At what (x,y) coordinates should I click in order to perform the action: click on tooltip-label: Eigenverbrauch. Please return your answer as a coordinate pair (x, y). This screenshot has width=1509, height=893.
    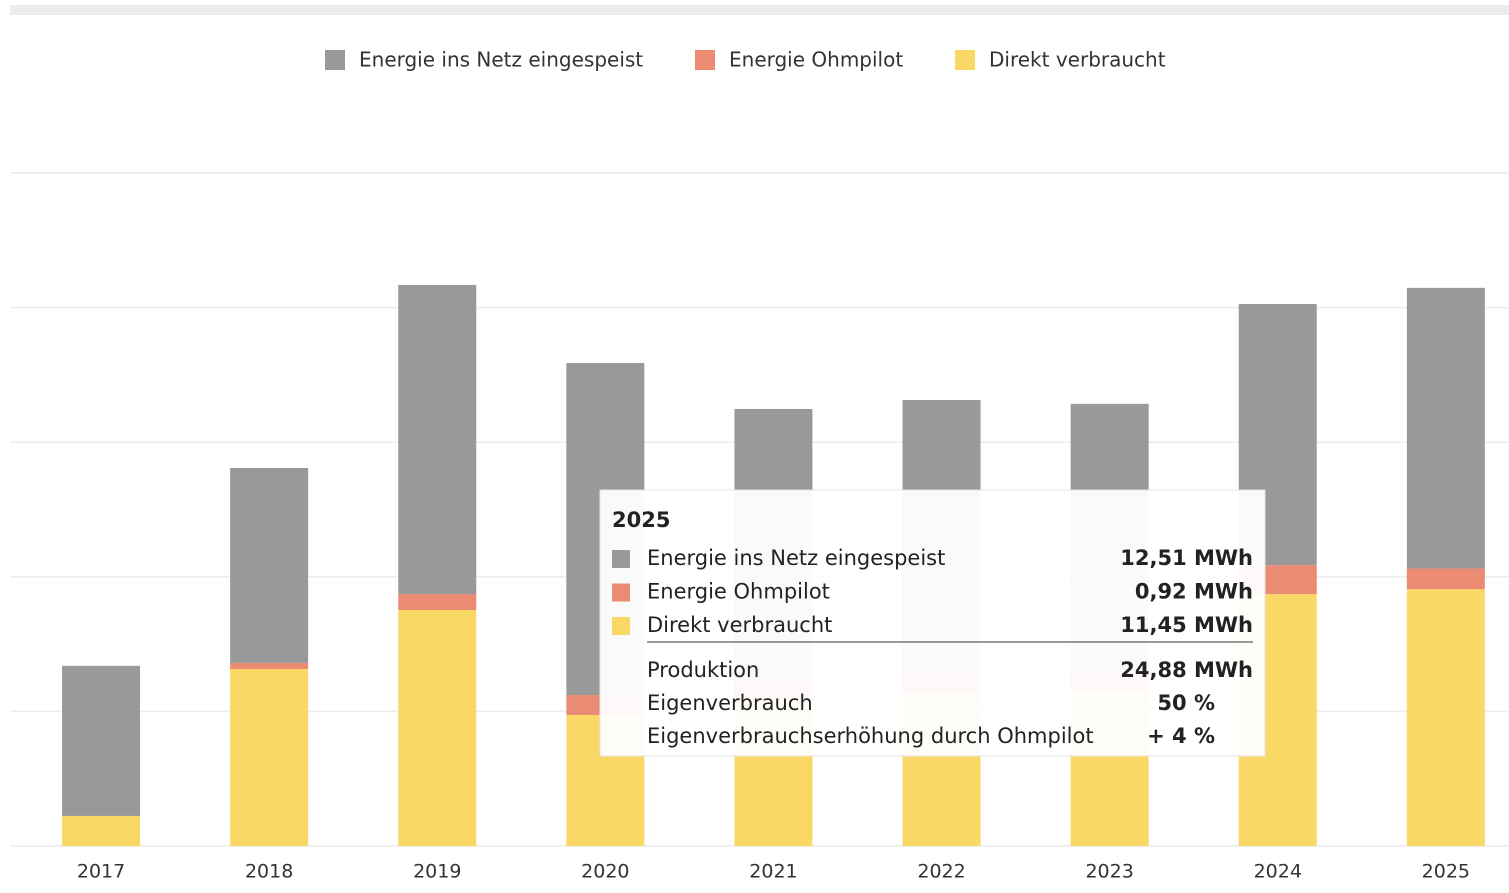
    Looking at the image, I should click on (730, 703).